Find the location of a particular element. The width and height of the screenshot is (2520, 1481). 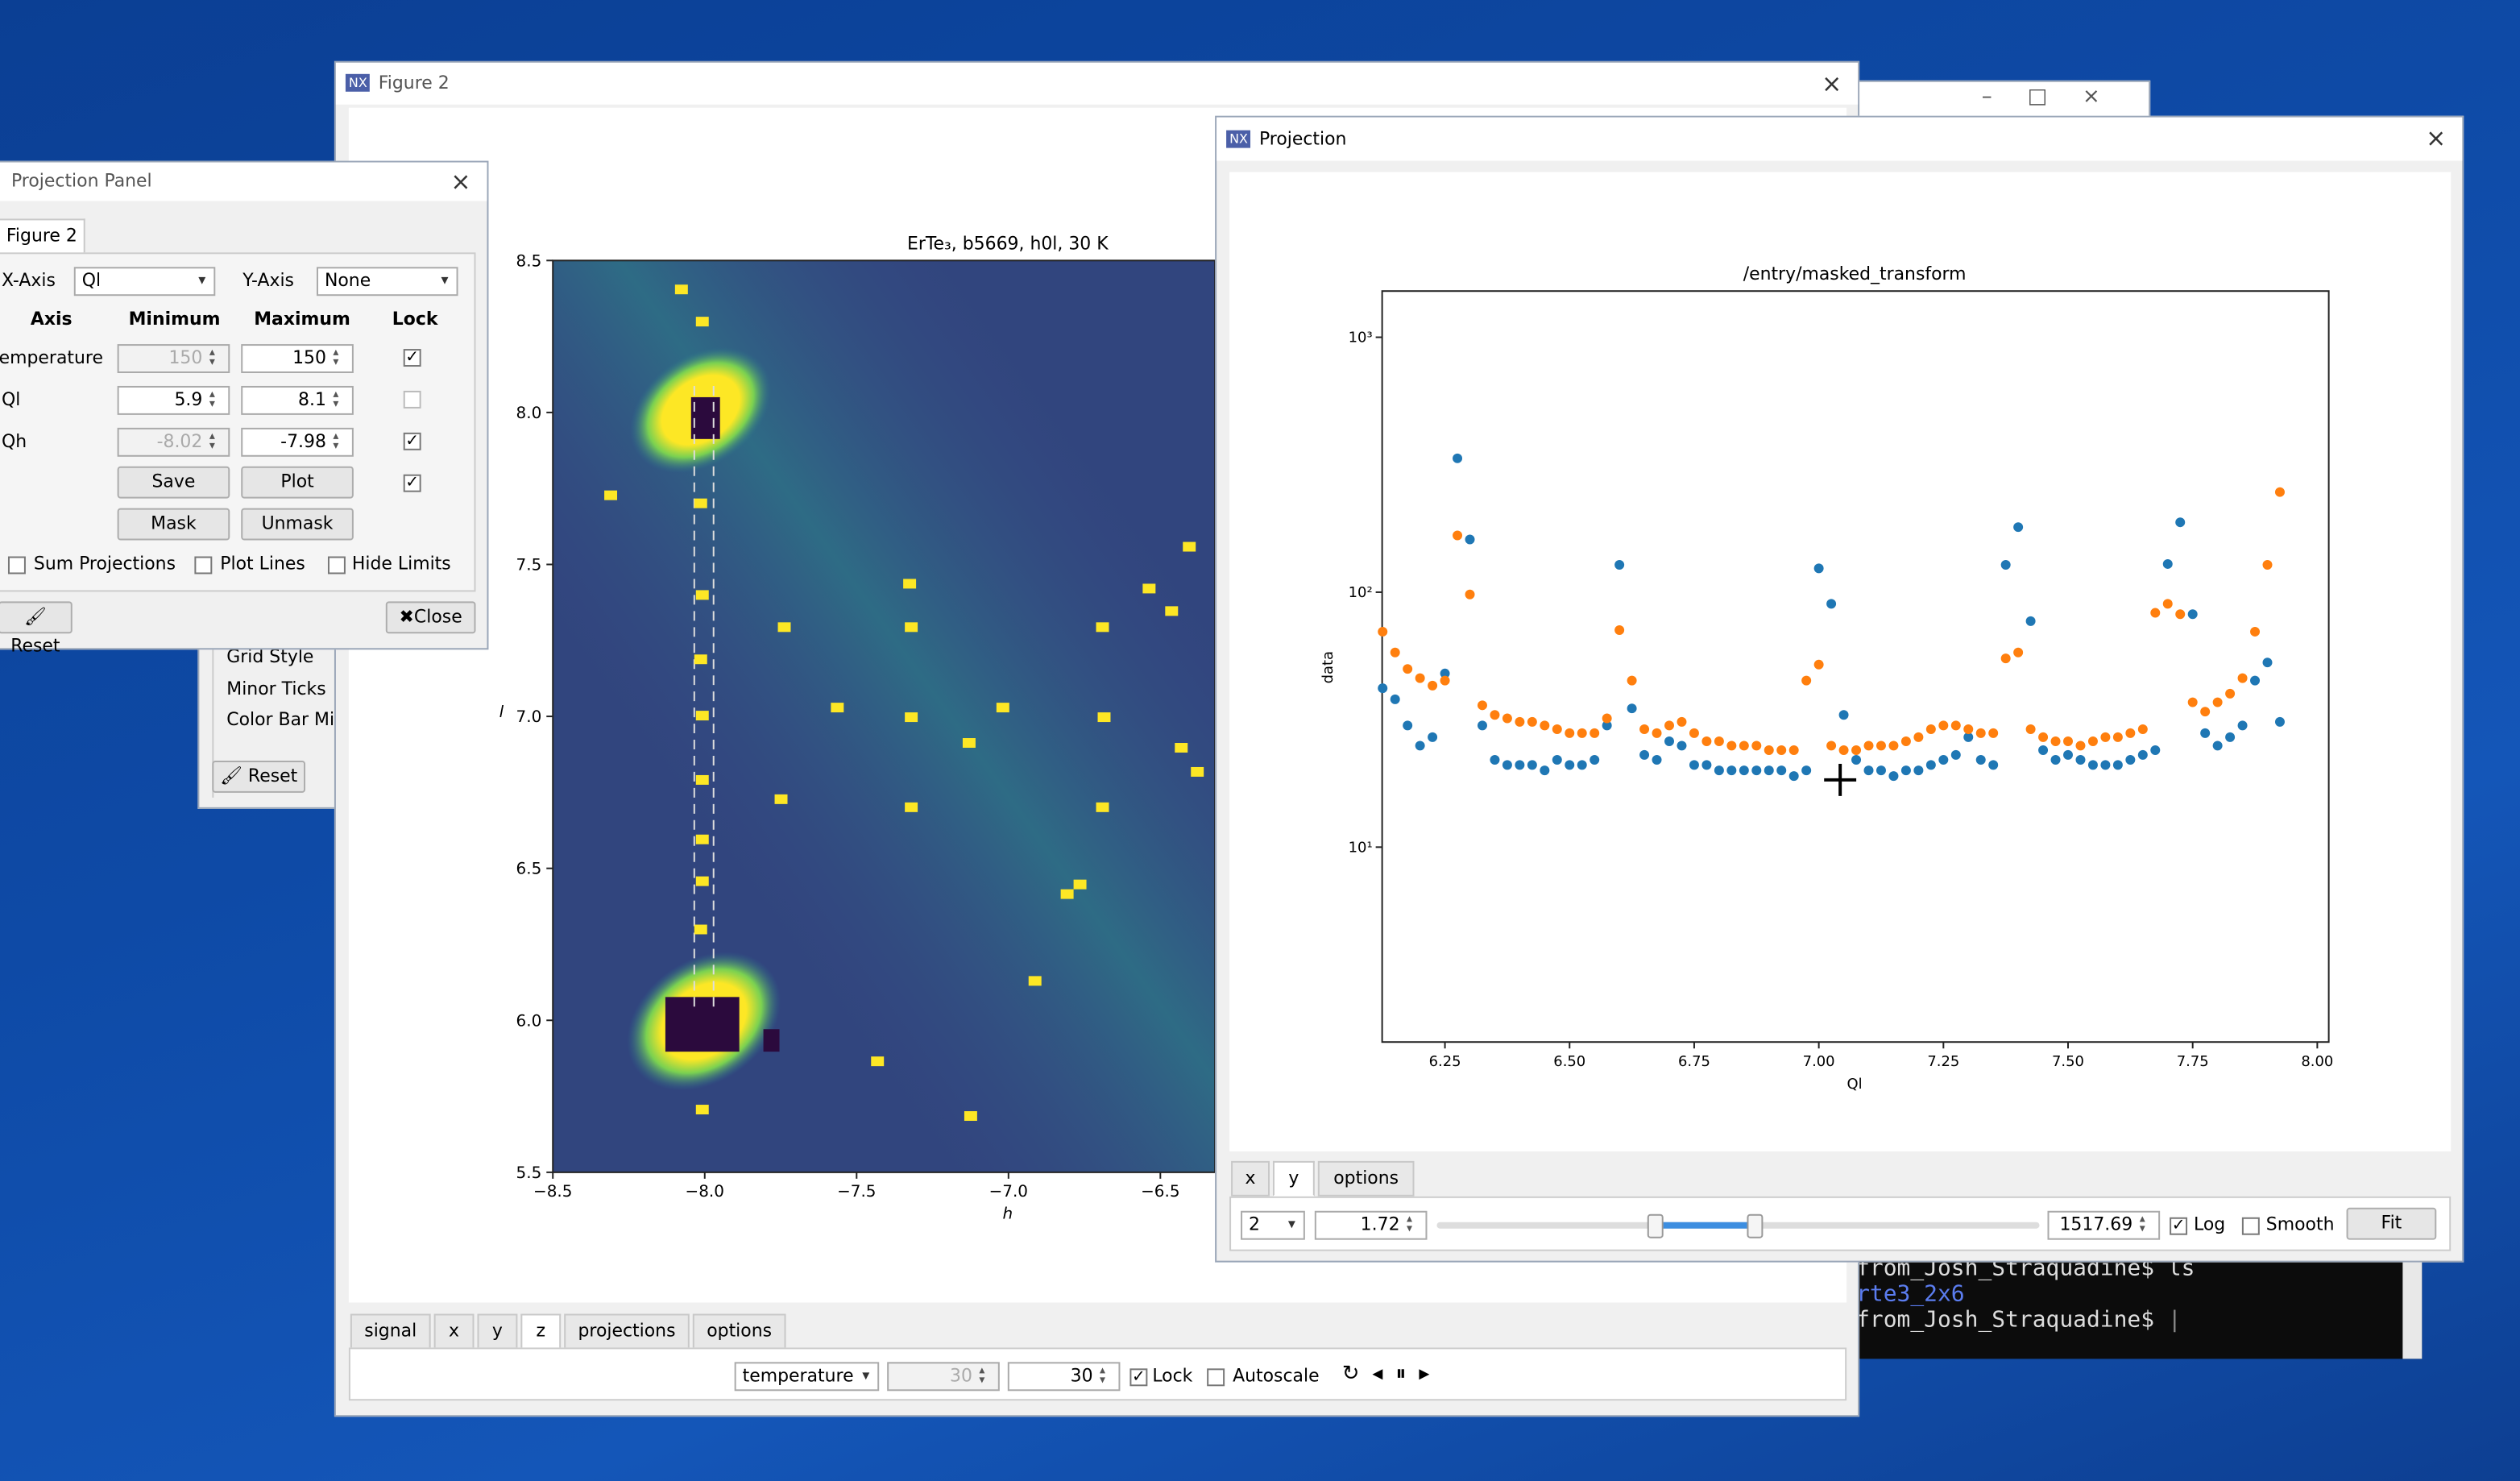

plot-button: Plot is located at coordinates (297, 482).